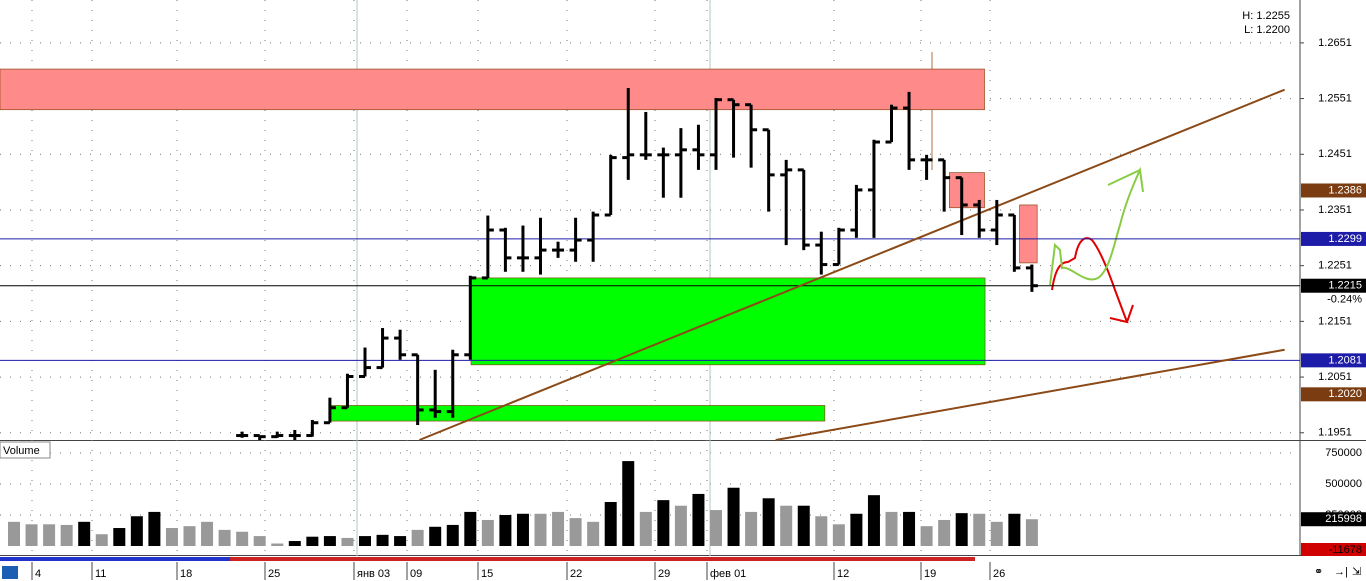  Describe the element at coordinates (1345, 394) in the screenshot. I see `price-marker-label: 1.2020` at that location.